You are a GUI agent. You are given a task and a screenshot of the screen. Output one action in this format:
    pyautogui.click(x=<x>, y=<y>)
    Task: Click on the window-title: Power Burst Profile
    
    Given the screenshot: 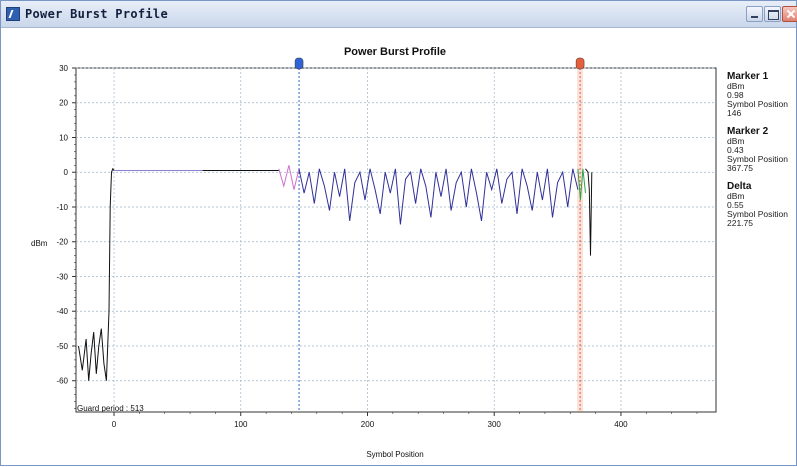 What is the action you would take?
    pyautogui.click(x=96, y=14)
    